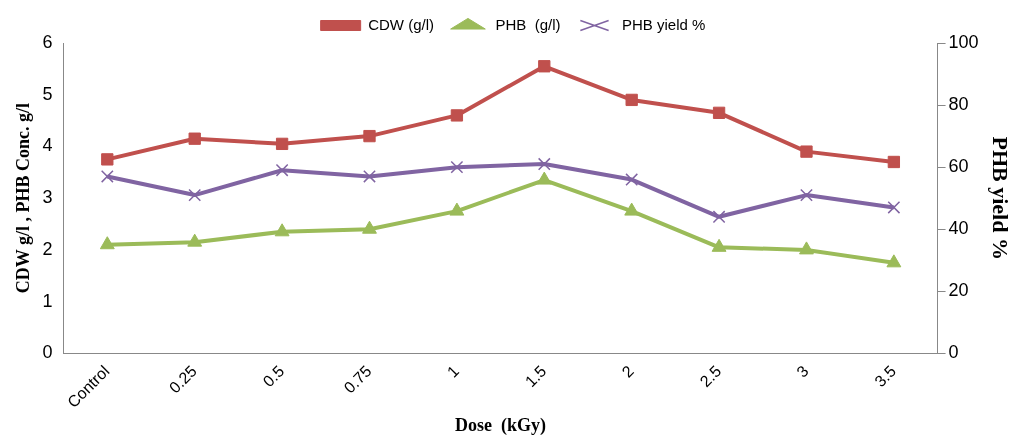  I want to click on y2-axis-title: PHB yield %, so click(1001, 198).